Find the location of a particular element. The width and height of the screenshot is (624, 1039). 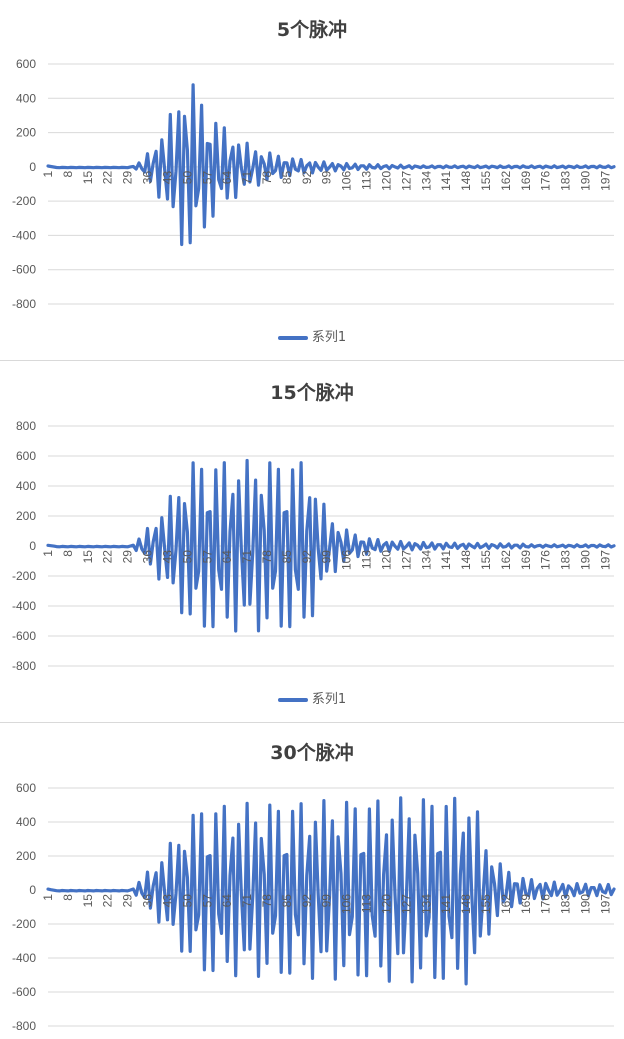

legend-1: 系列1 is located at coordinates (312, 335).